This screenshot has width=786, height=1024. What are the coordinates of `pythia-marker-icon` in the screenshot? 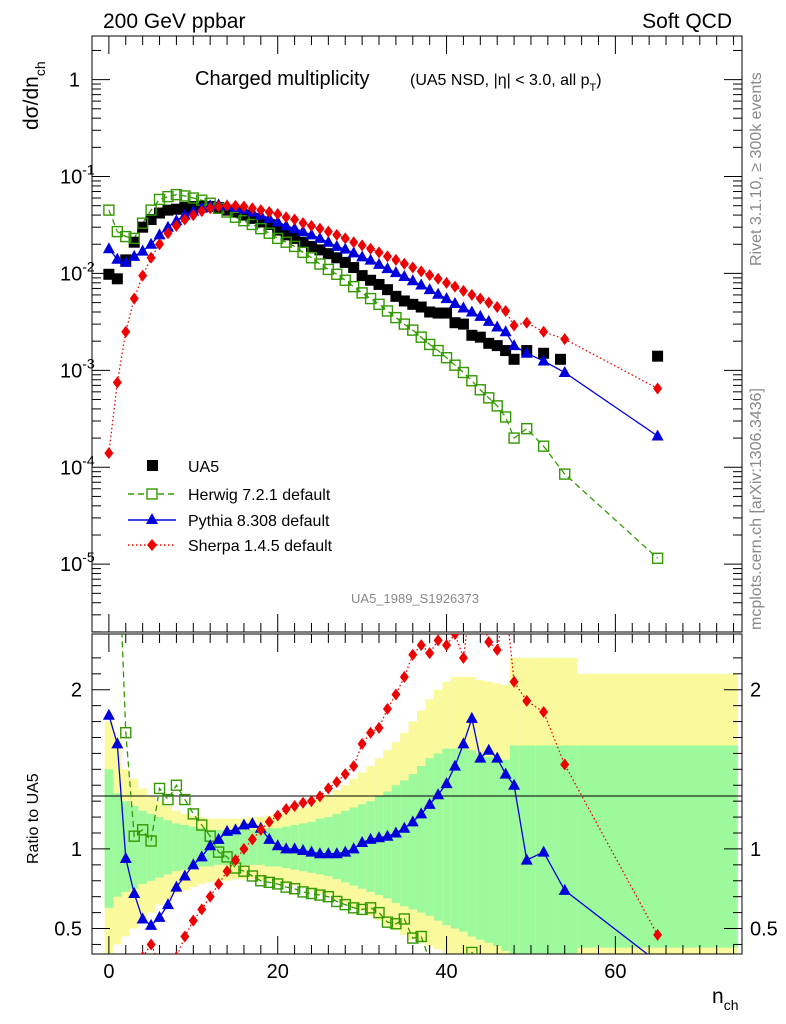 It's located at (152, 518).